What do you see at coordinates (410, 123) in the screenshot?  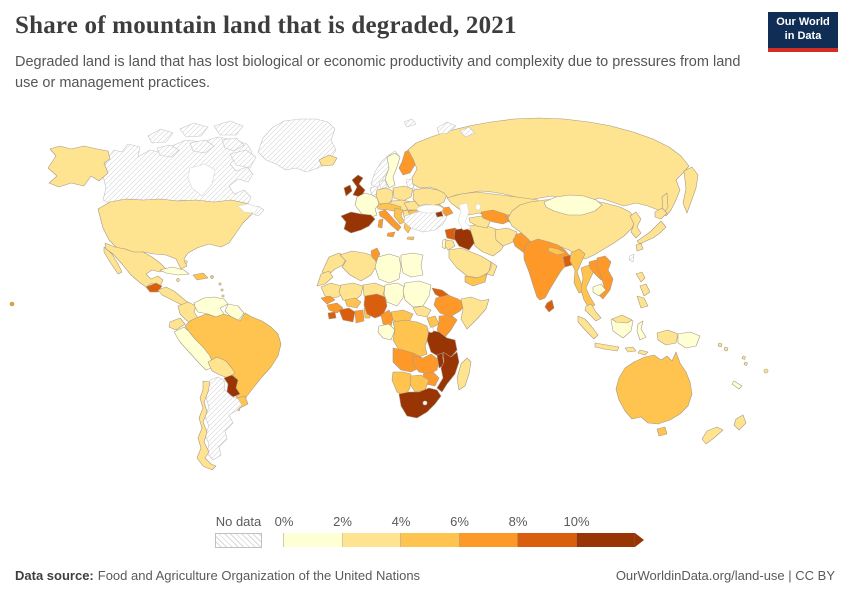 I see `country-svalbard` at bounding box center [410, 123].